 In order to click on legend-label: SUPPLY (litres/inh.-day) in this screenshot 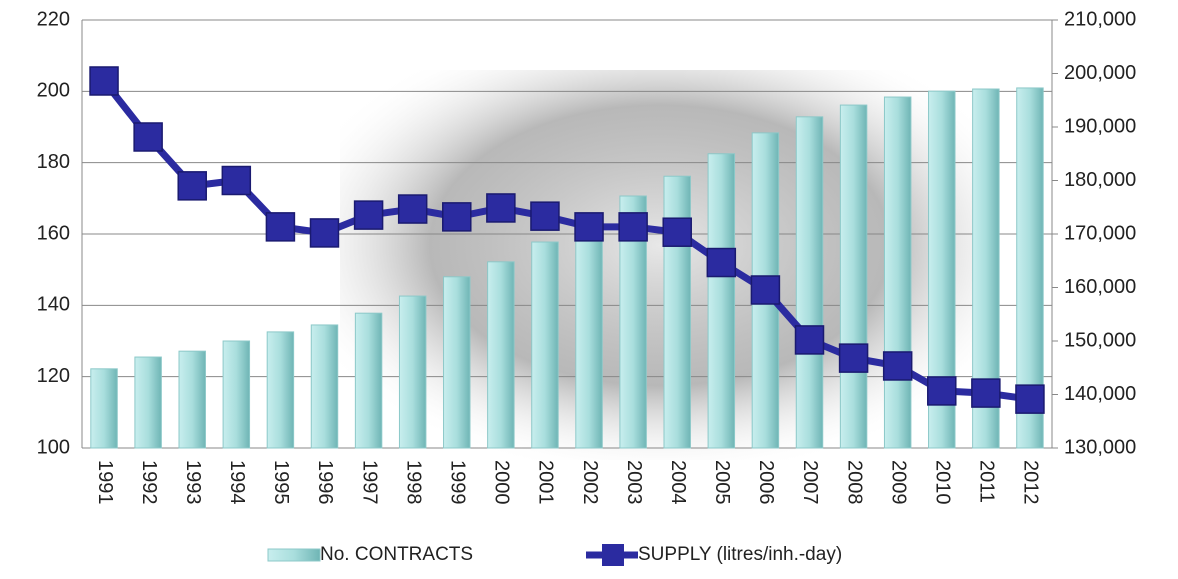, I will do `click(740, 554)`.